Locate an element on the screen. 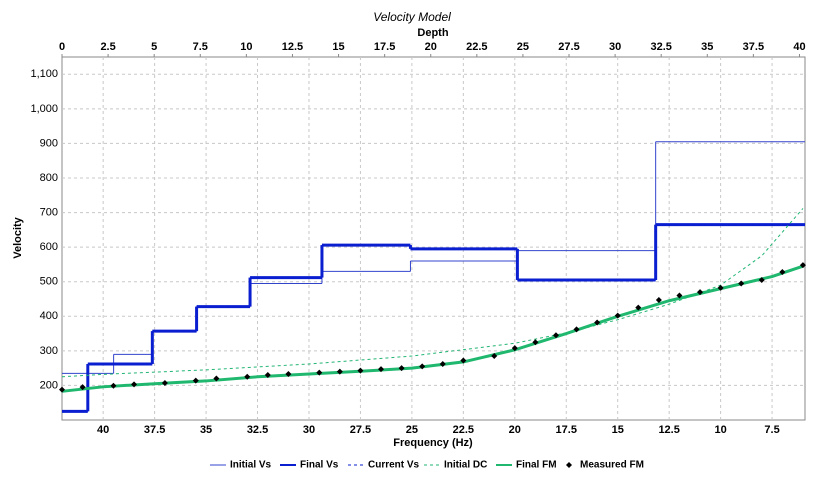 This screenshot has width=819, height=484. x-tick-label: 20 is located at coordinates (515, 430).